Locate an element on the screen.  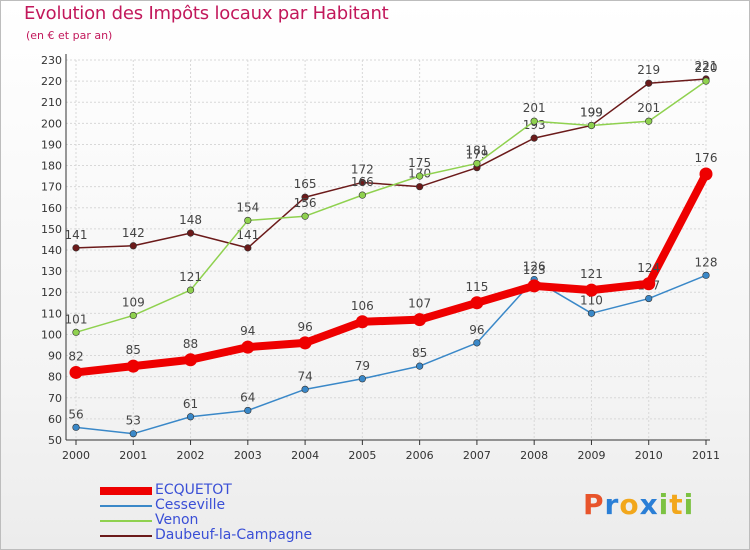
data-label-venon: 109 is located at coordinates (133, 302).